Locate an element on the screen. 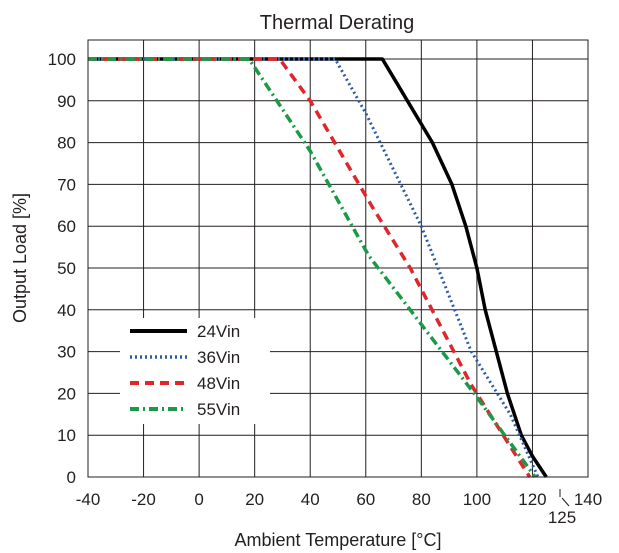  y-axis-title: Output Load [%] is located at coordinates (20, 258).